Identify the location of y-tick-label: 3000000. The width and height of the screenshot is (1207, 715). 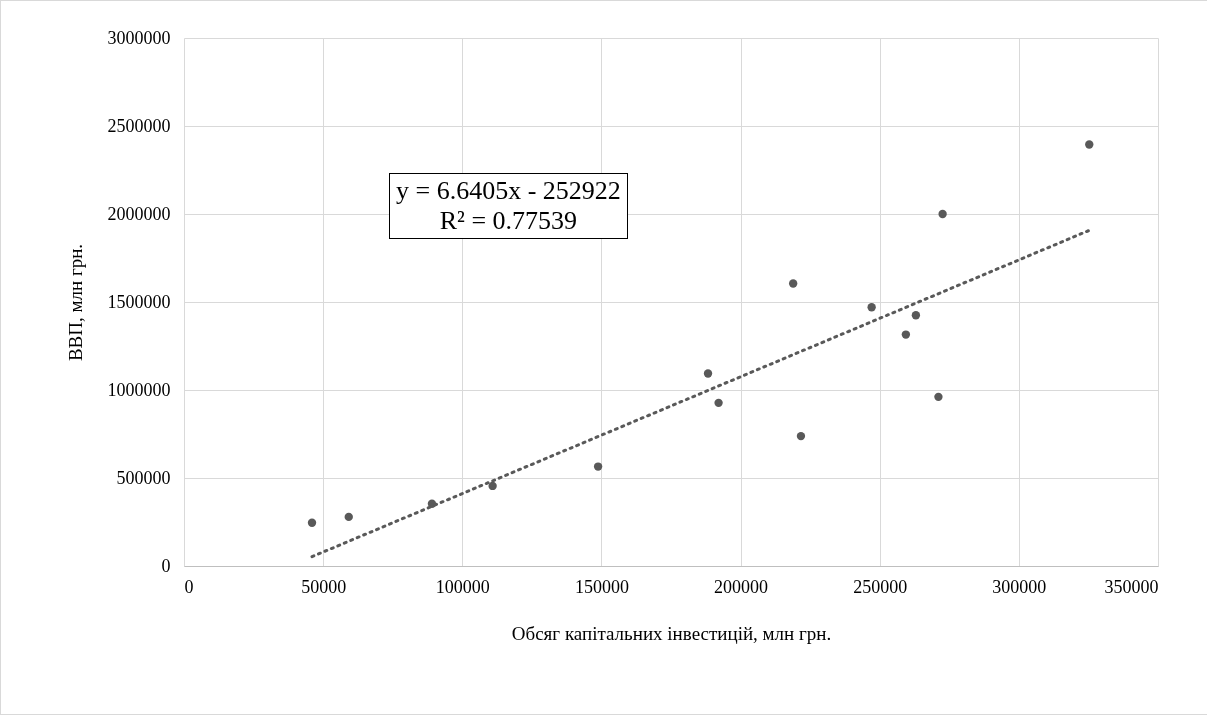
(139, 37).